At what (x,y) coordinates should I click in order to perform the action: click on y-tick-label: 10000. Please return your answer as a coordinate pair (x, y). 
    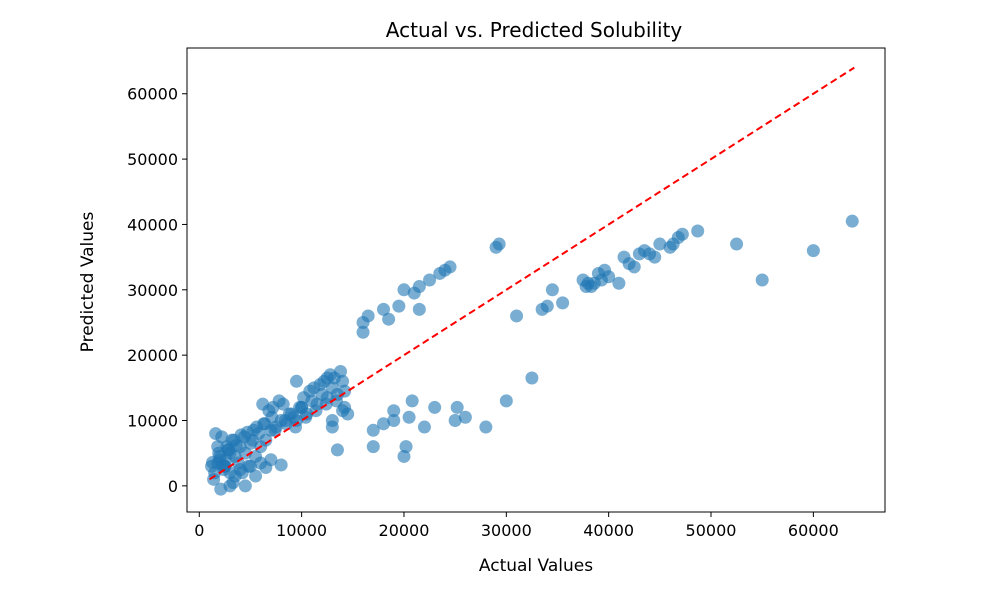
    Looking at the image, I should click on (152, 421).